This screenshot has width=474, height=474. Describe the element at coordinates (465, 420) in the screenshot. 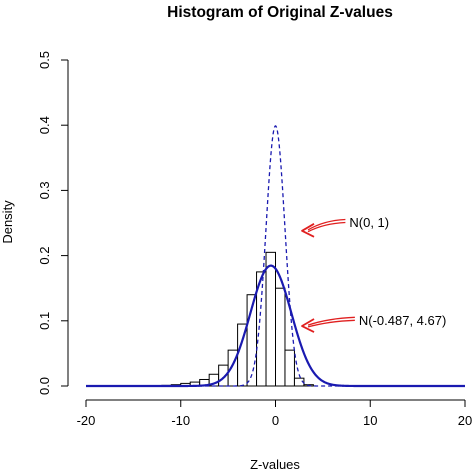

I see `x-tick-label: 20` at that location.